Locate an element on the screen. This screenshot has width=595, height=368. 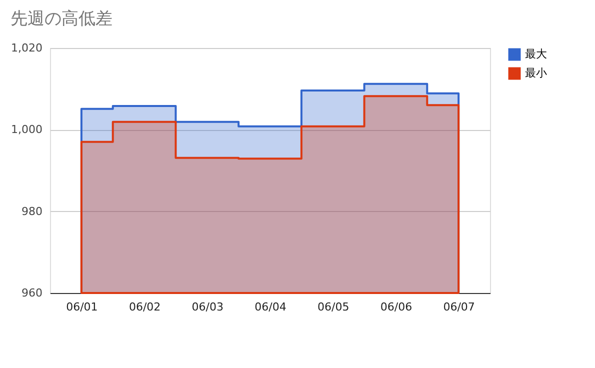
y-tick-label: 1,000 is located at coordinates (26, 129).